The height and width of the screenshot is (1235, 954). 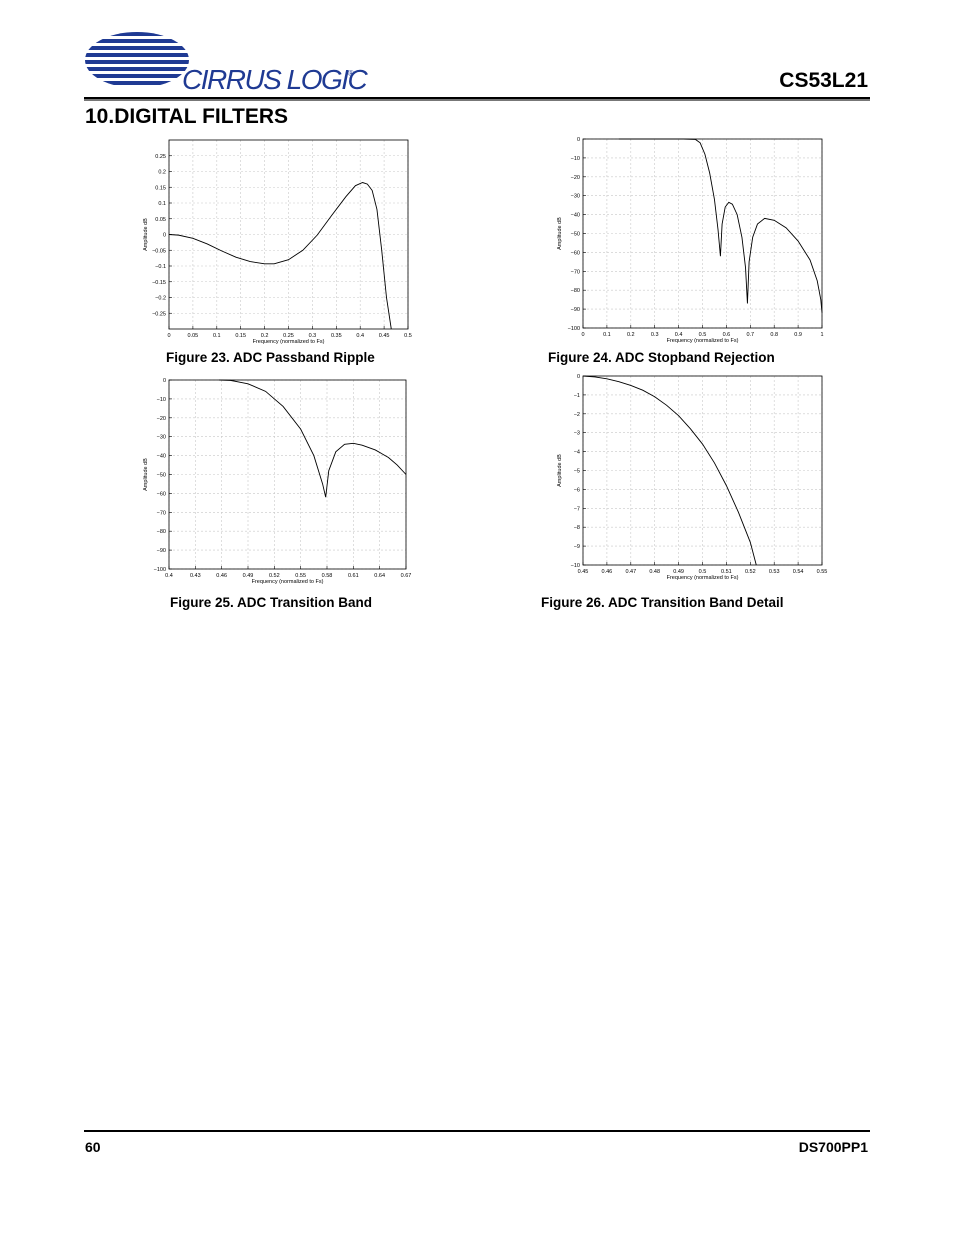 I want to click on x-tick-label: 0.53, so click(x=774, y=572).